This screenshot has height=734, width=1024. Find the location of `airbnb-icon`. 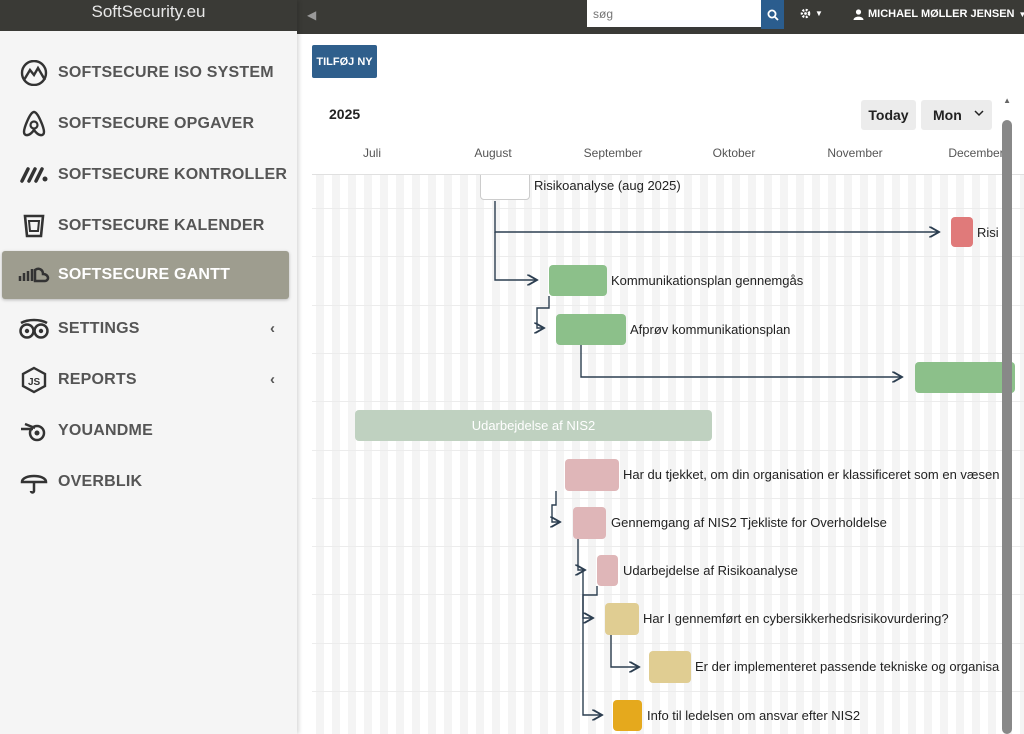

airbnb-icon is located at coordinates (34, 124).